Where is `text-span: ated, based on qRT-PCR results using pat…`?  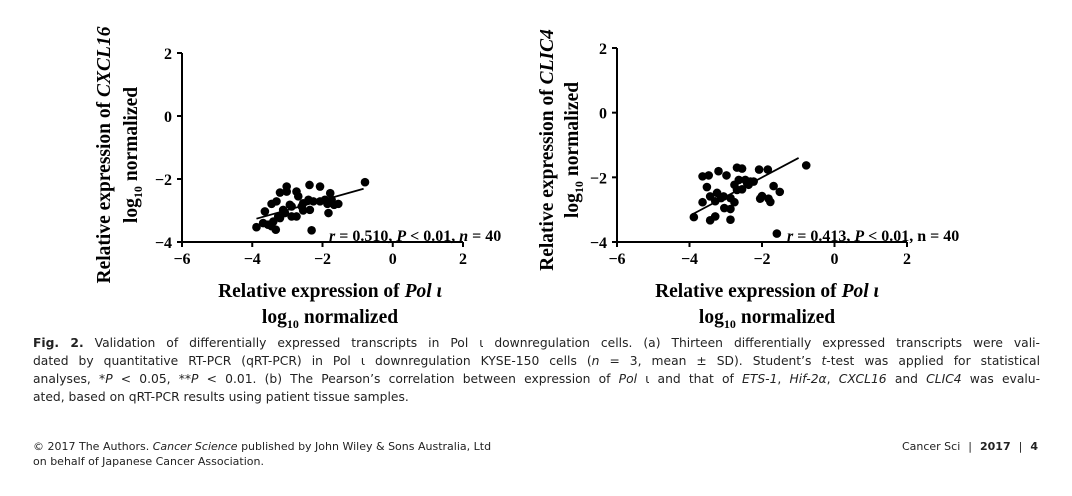
text-span: ated, based on qRT-PCR results using pat… is located at coordinates (221, 397).